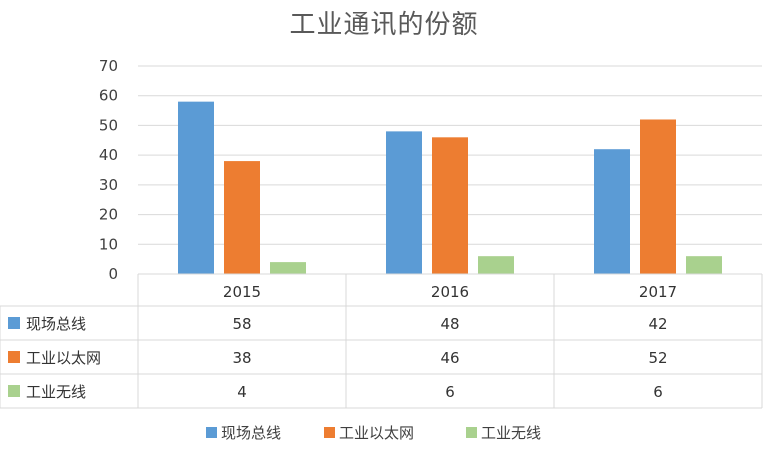 The image size is (768, 450). I want to click on legend-label: 现场总线, so click(251, 433).